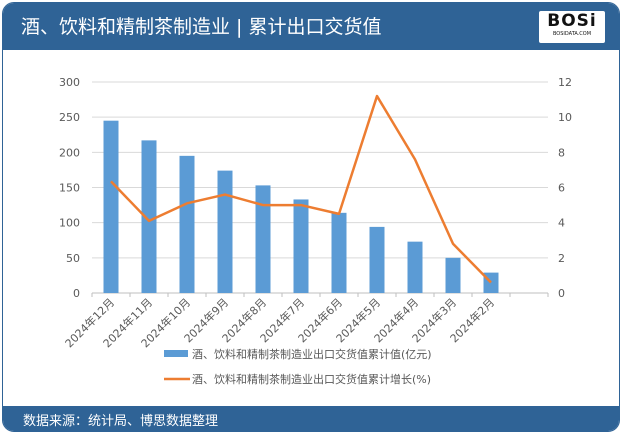  I want to click on logo-text: BOSi, so click(572, 21).